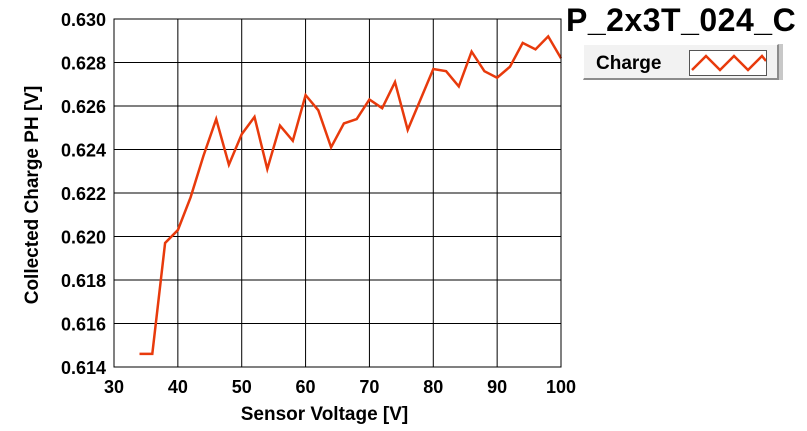 Image resolution: width=807 pixels, height=431 pixels. What do you see at coordinates (681, 62) in the screenshot?
I see `legend: Charge` at bounding box center [681, 62].